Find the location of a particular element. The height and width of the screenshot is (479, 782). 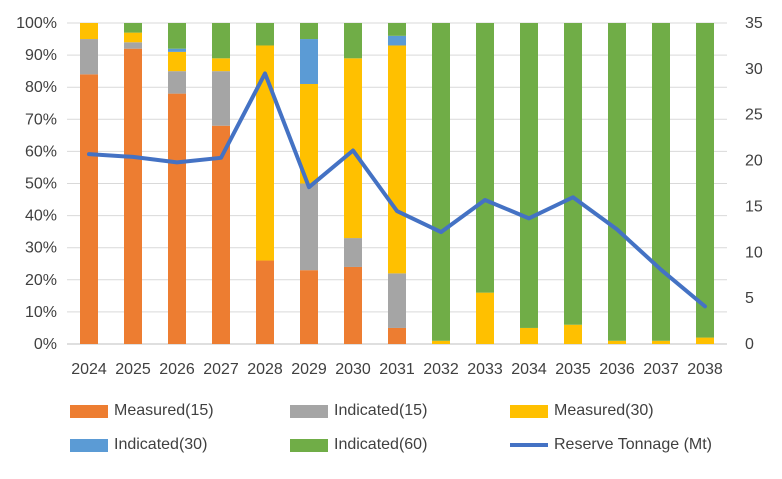

x-tick-label: 2035 is located at coordinates (573, 369).